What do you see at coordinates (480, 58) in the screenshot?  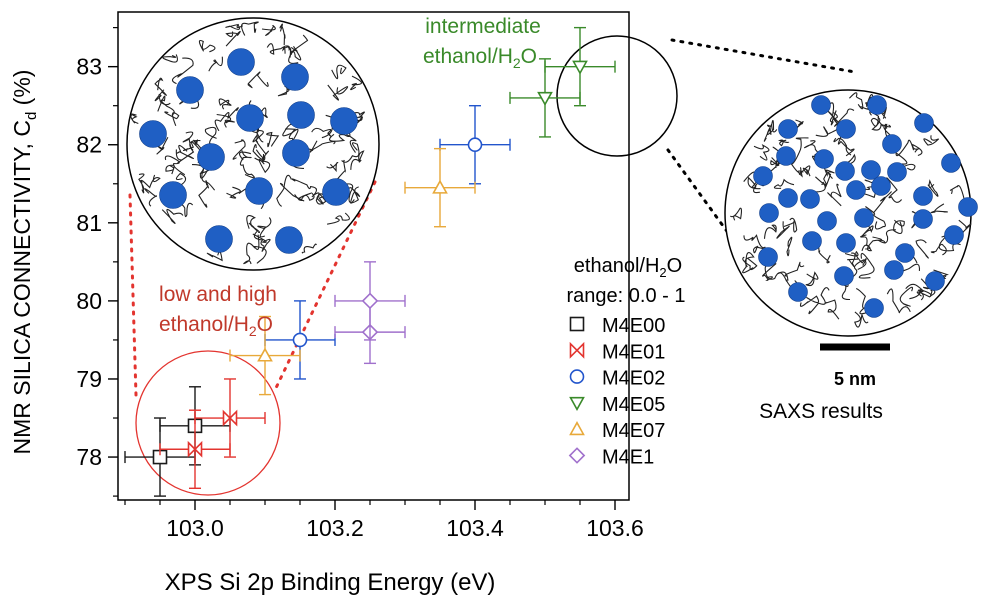 I see `intermediate-line2: ethanol/H2O` at bounding box center [480, 58].